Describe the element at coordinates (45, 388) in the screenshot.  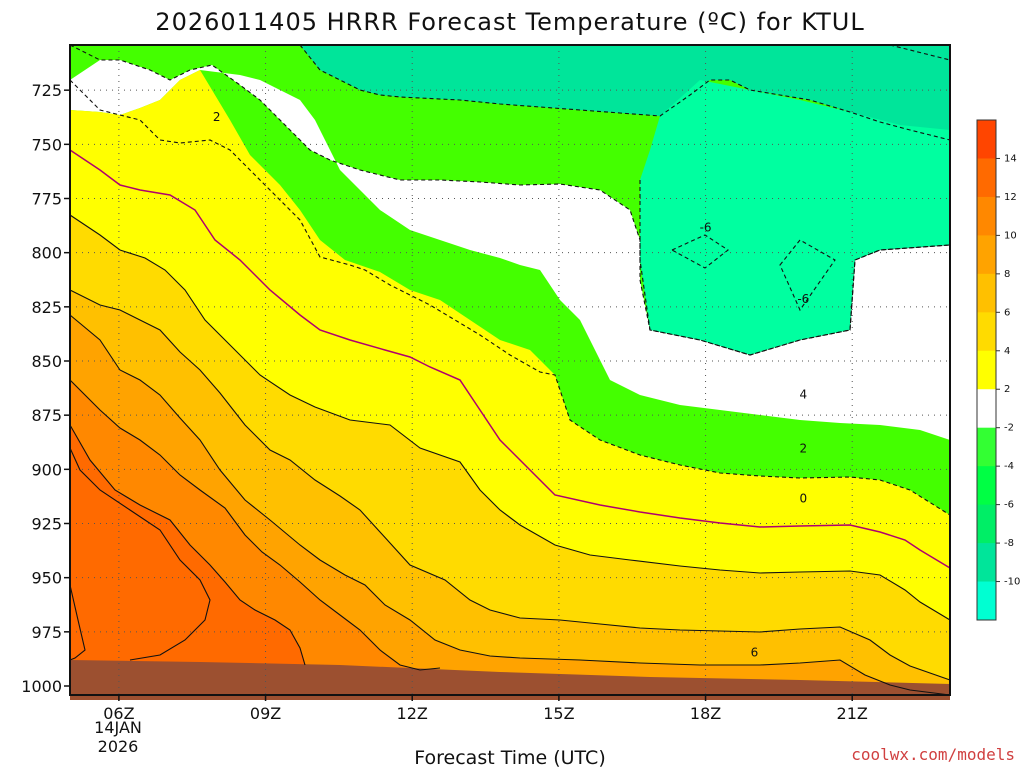
I see `y-axis-ticks: 725 750 775 800 825 850 875 900 925 950 975 1000` at that location.